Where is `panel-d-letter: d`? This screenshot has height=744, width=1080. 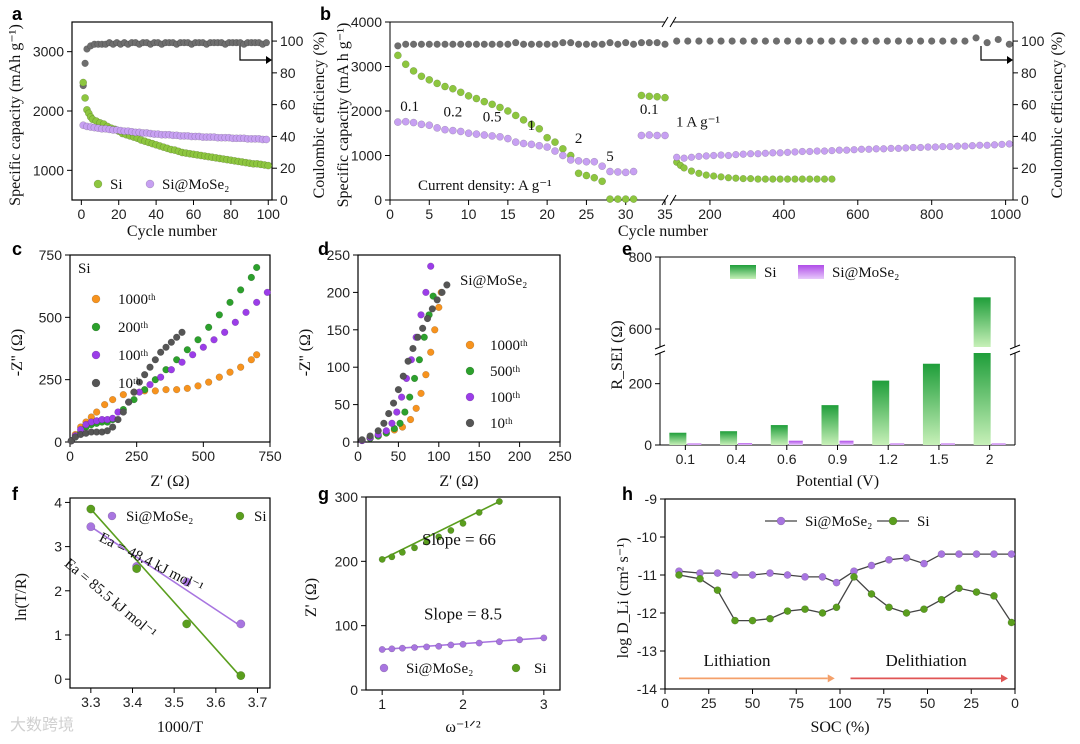
panel-d-letter: d is located at coordinates (323, 249).